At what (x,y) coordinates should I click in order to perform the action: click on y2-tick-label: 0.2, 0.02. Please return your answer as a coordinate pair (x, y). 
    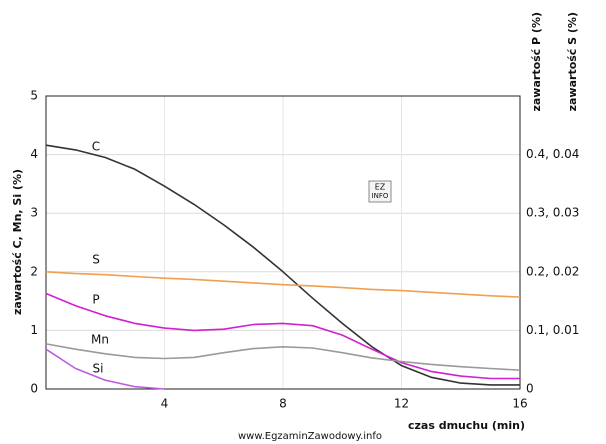
    Looking at the image, I should click on (552, 271).